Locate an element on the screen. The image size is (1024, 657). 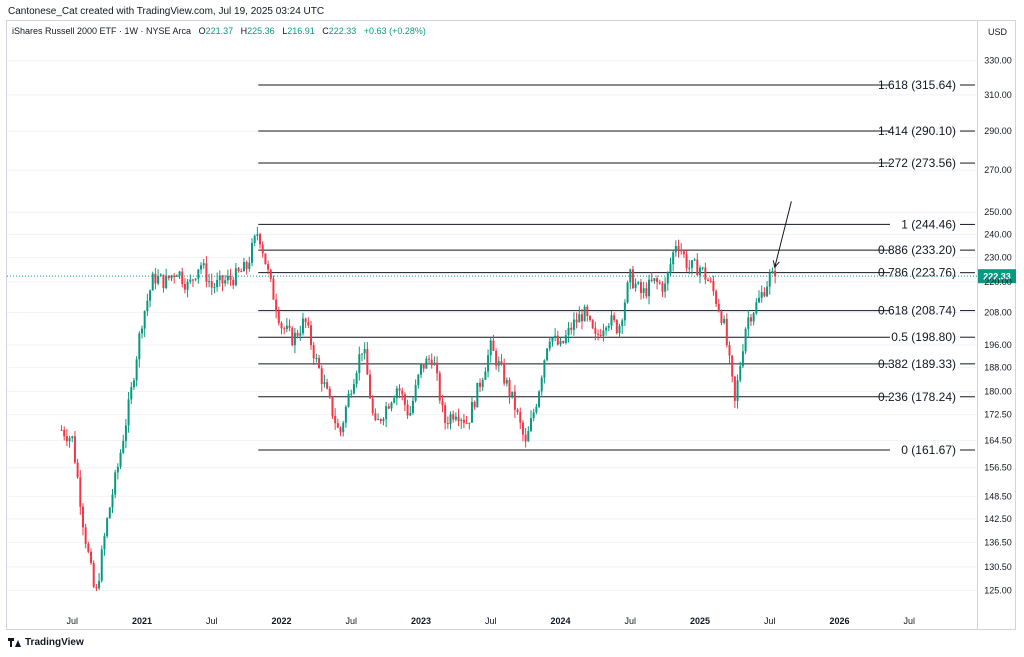
tradingview-icon is located at coordinates (15, 642).